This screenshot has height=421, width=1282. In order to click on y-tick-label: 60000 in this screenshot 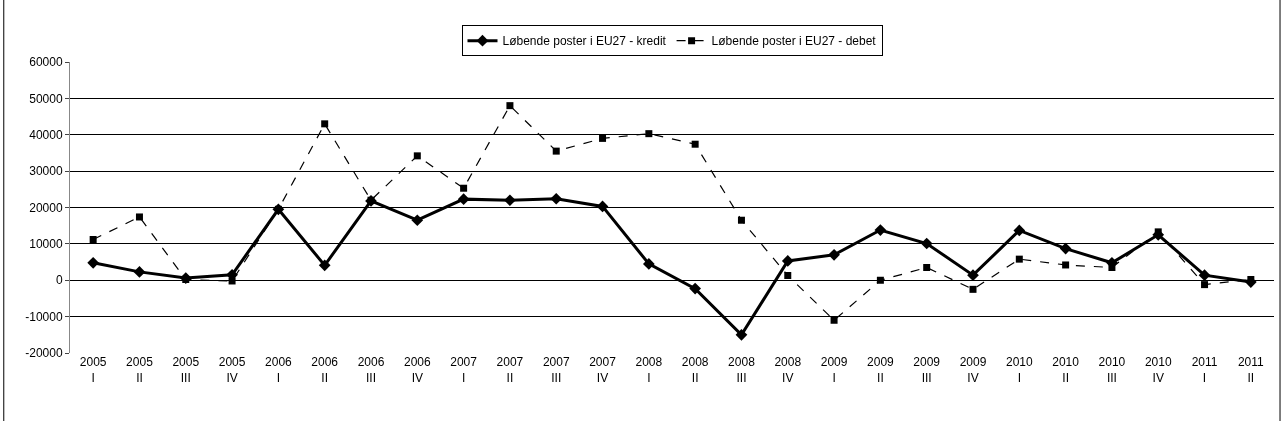, I will do `click(46, 62)`.